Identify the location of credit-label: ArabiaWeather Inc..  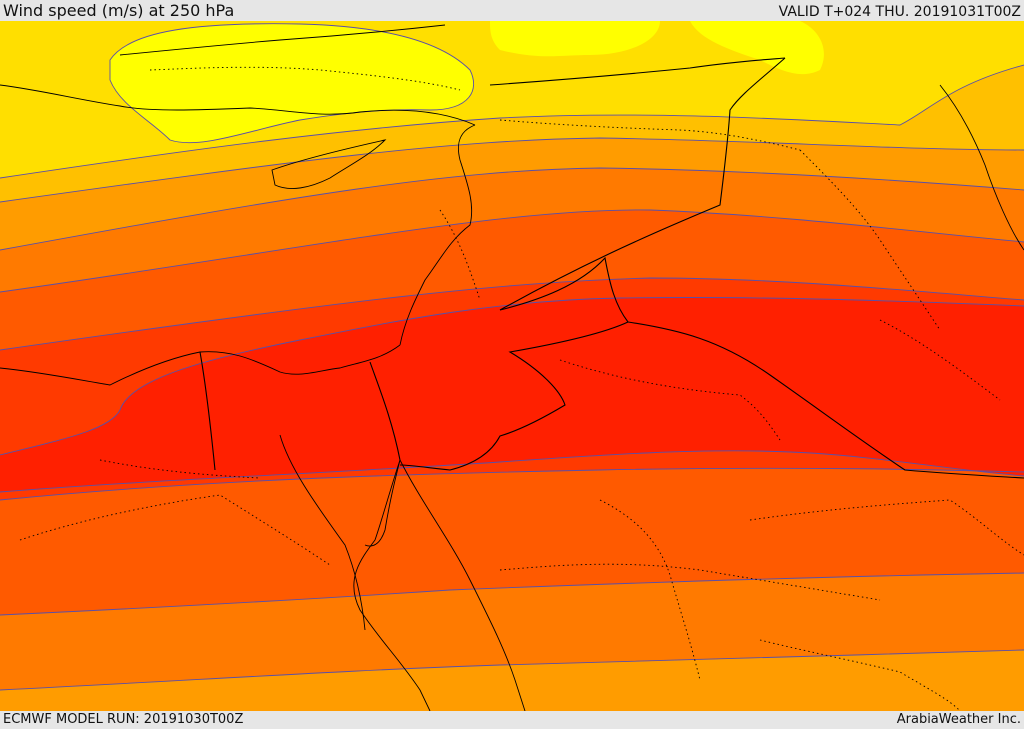
(958, 719).